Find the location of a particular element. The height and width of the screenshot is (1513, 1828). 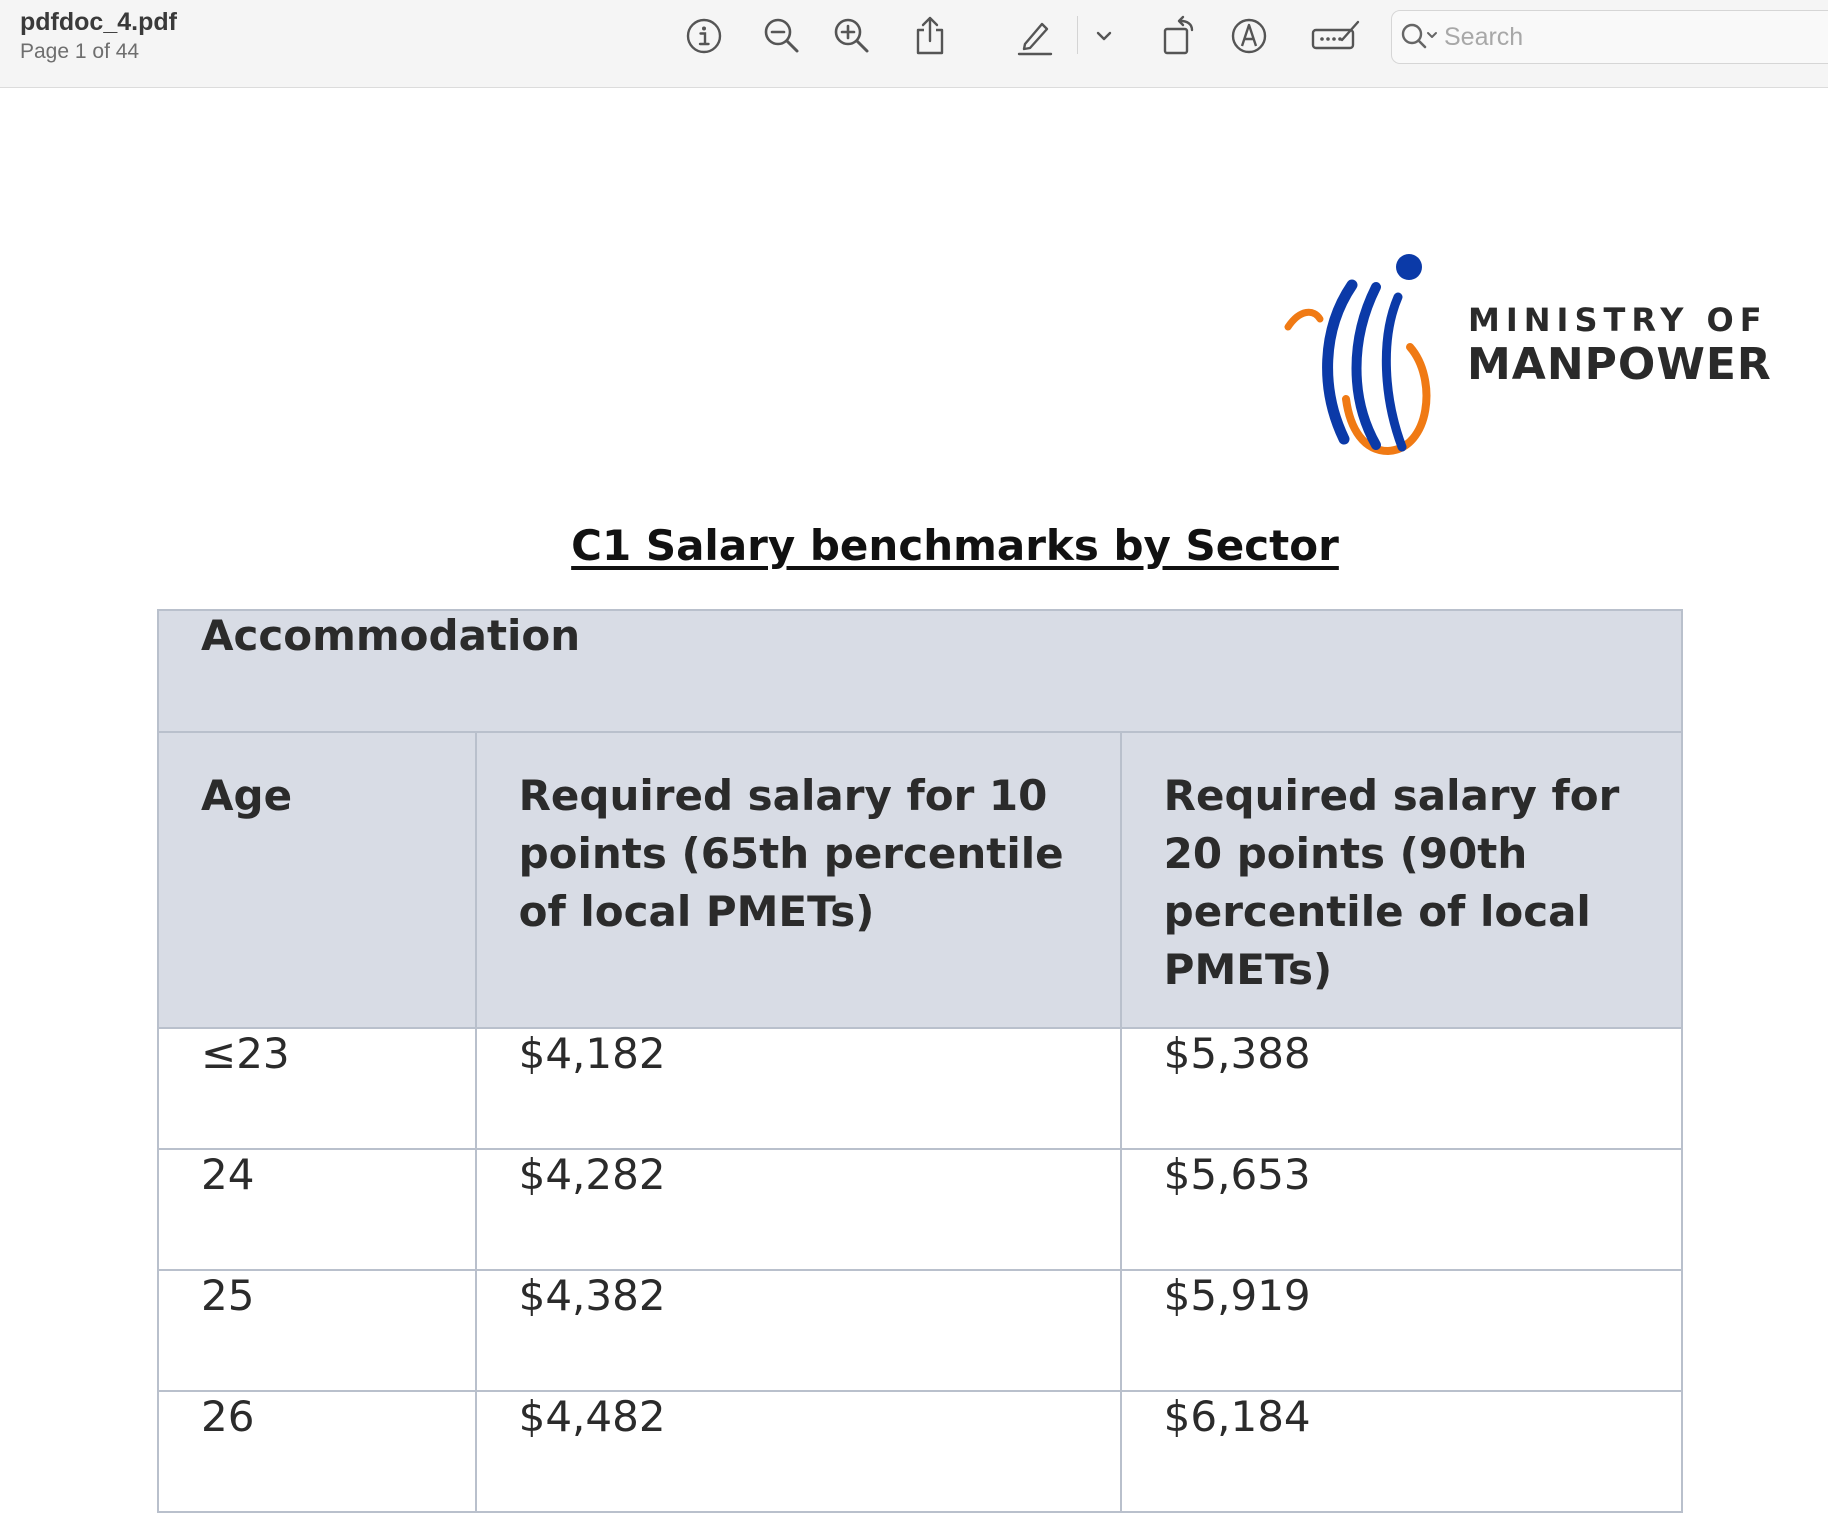

info-button is located at coordinates (704, 36).